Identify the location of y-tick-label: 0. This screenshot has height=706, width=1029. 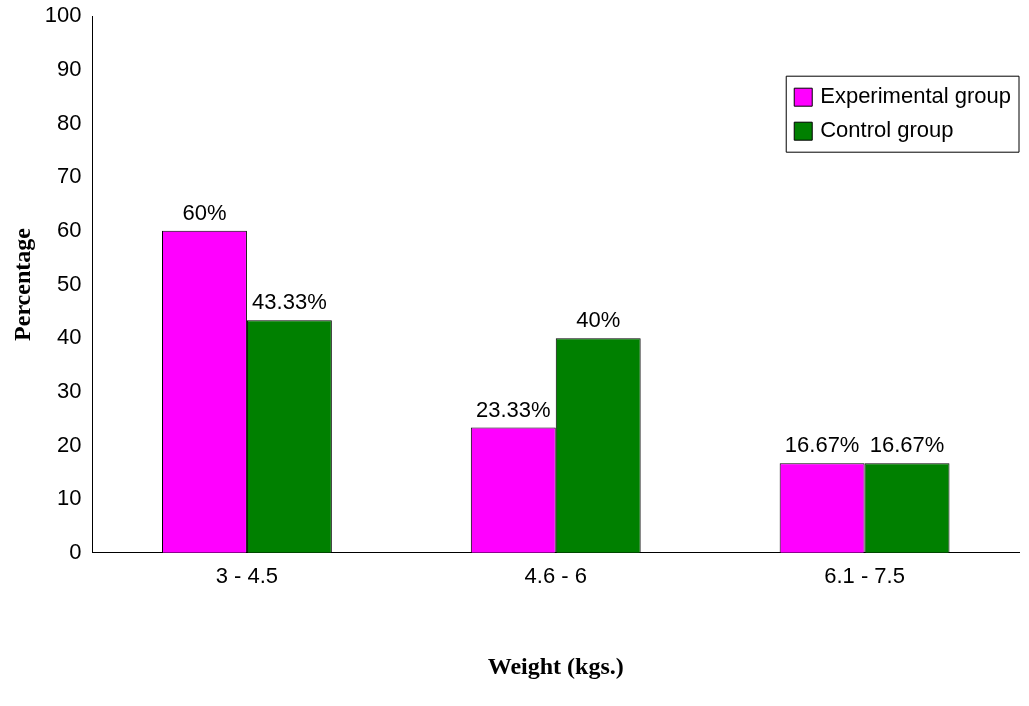
(75, 551).